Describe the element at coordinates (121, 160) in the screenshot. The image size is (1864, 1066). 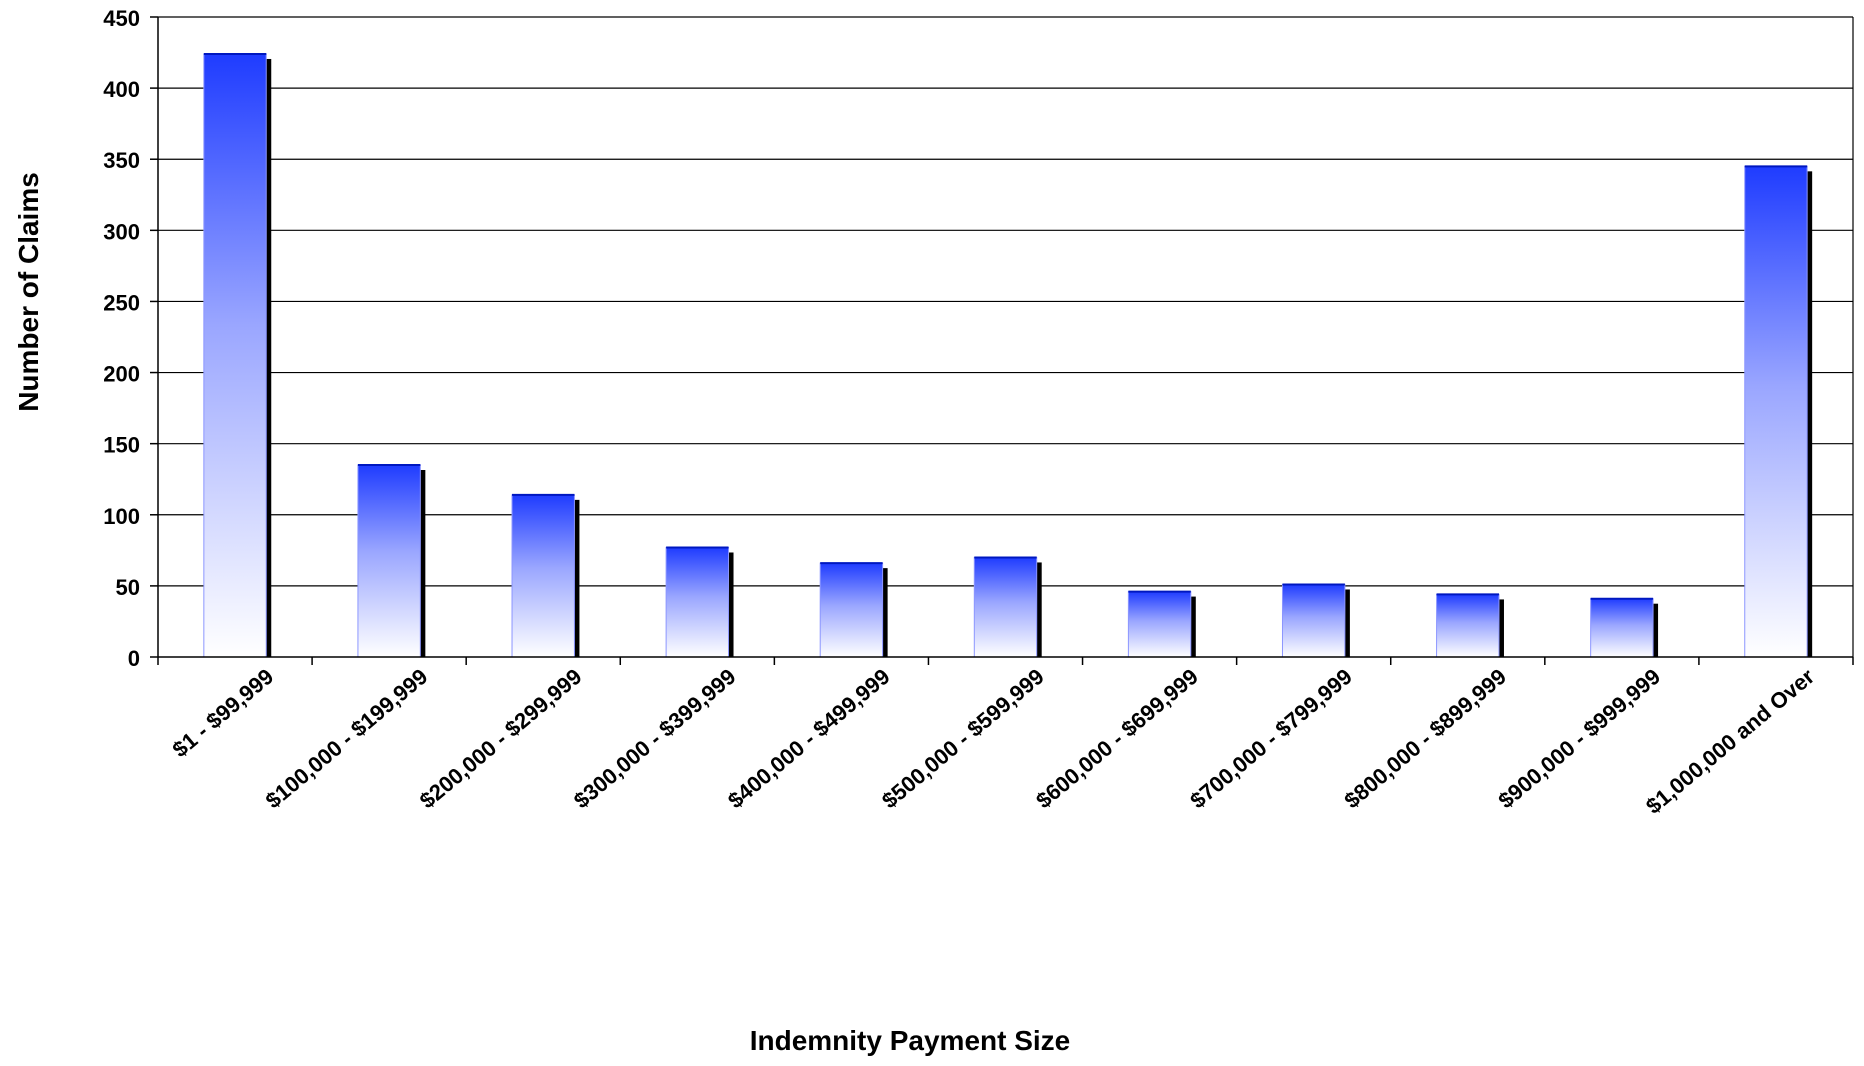
I see `y-tick-label: 350` at that location.